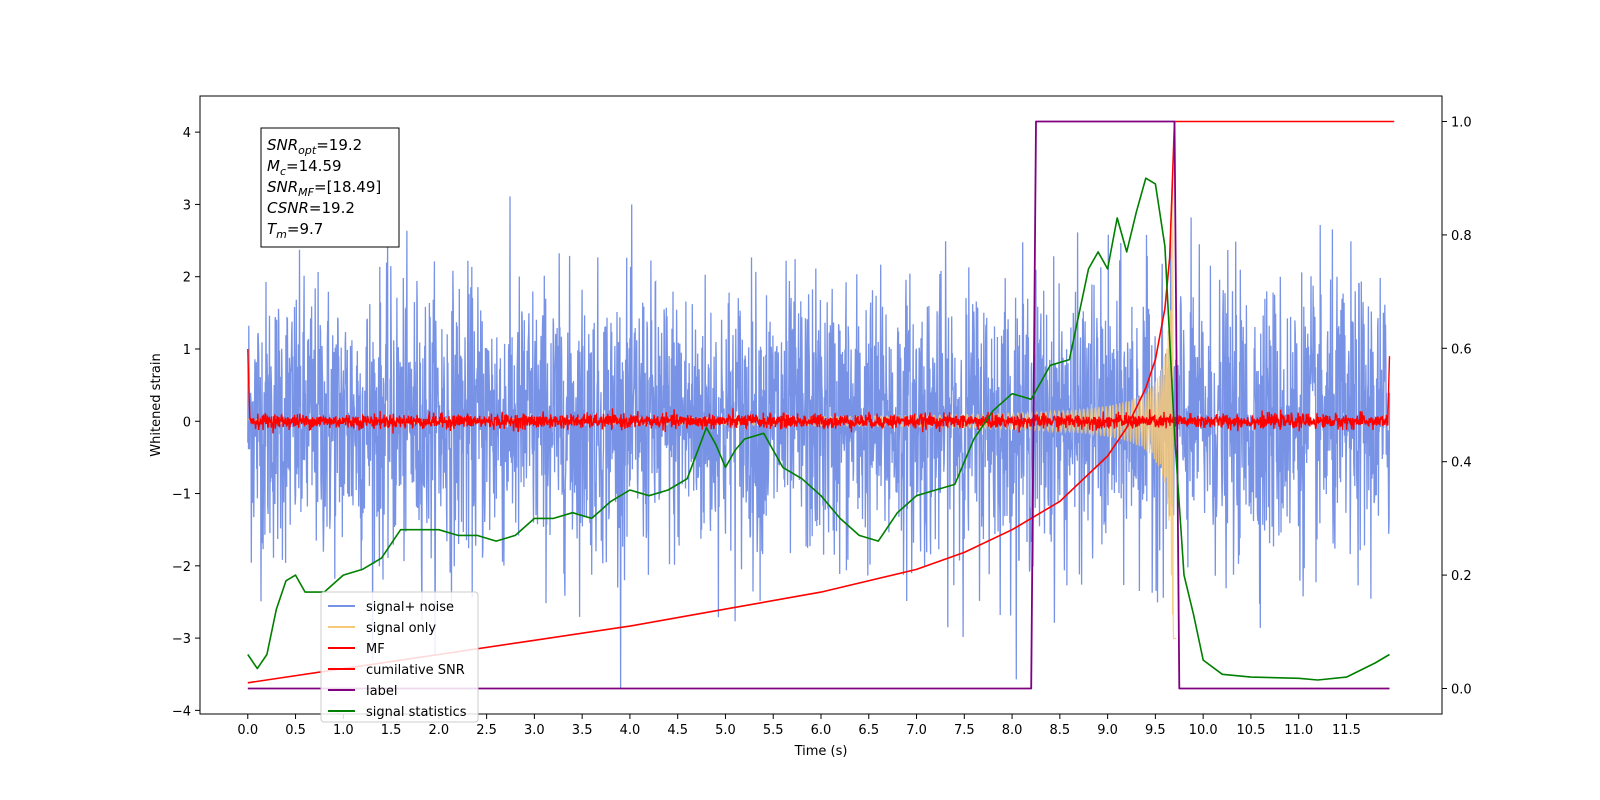 Image resolution: width=1600 pixels, height=800 pixels. What do you see at coordinates (964, 730) in the screenshot?
I see `x-tick-label: 7.5` at bounding box center [964, 730].